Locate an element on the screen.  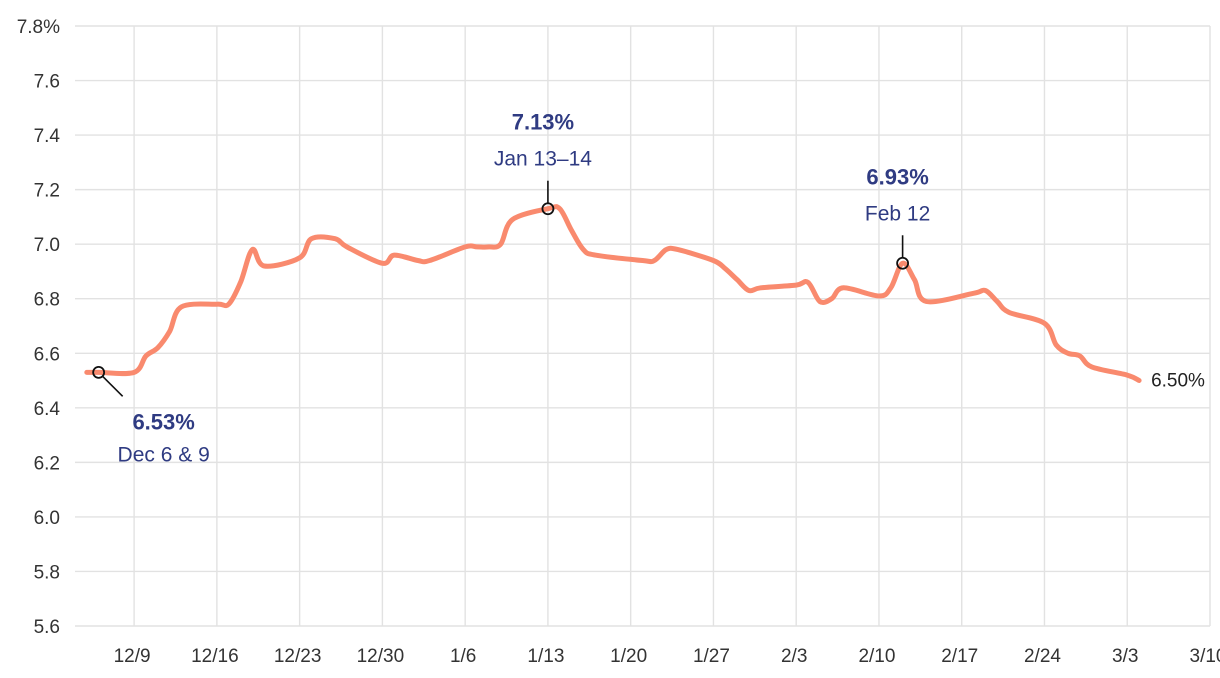
annotation: 6.53% Dec 6 & 9 is located at coordinates (151, 415).